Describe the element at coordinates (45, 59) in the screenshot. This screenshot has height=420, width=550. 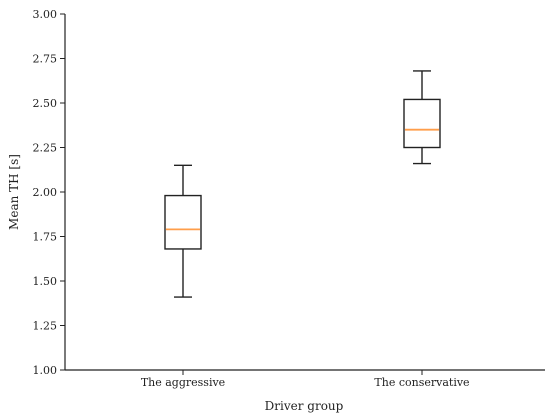
I see `y-tick-label: 2.75` at that location.